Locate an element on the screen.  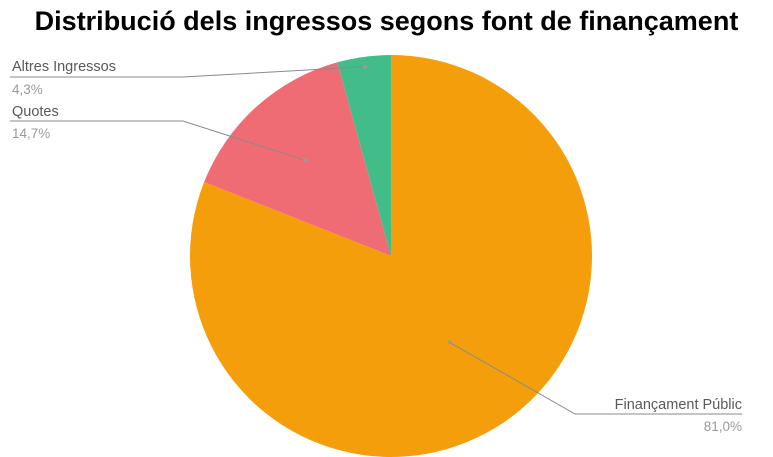
slice-value-label: 4,3% is located at coordinates (27, 89).